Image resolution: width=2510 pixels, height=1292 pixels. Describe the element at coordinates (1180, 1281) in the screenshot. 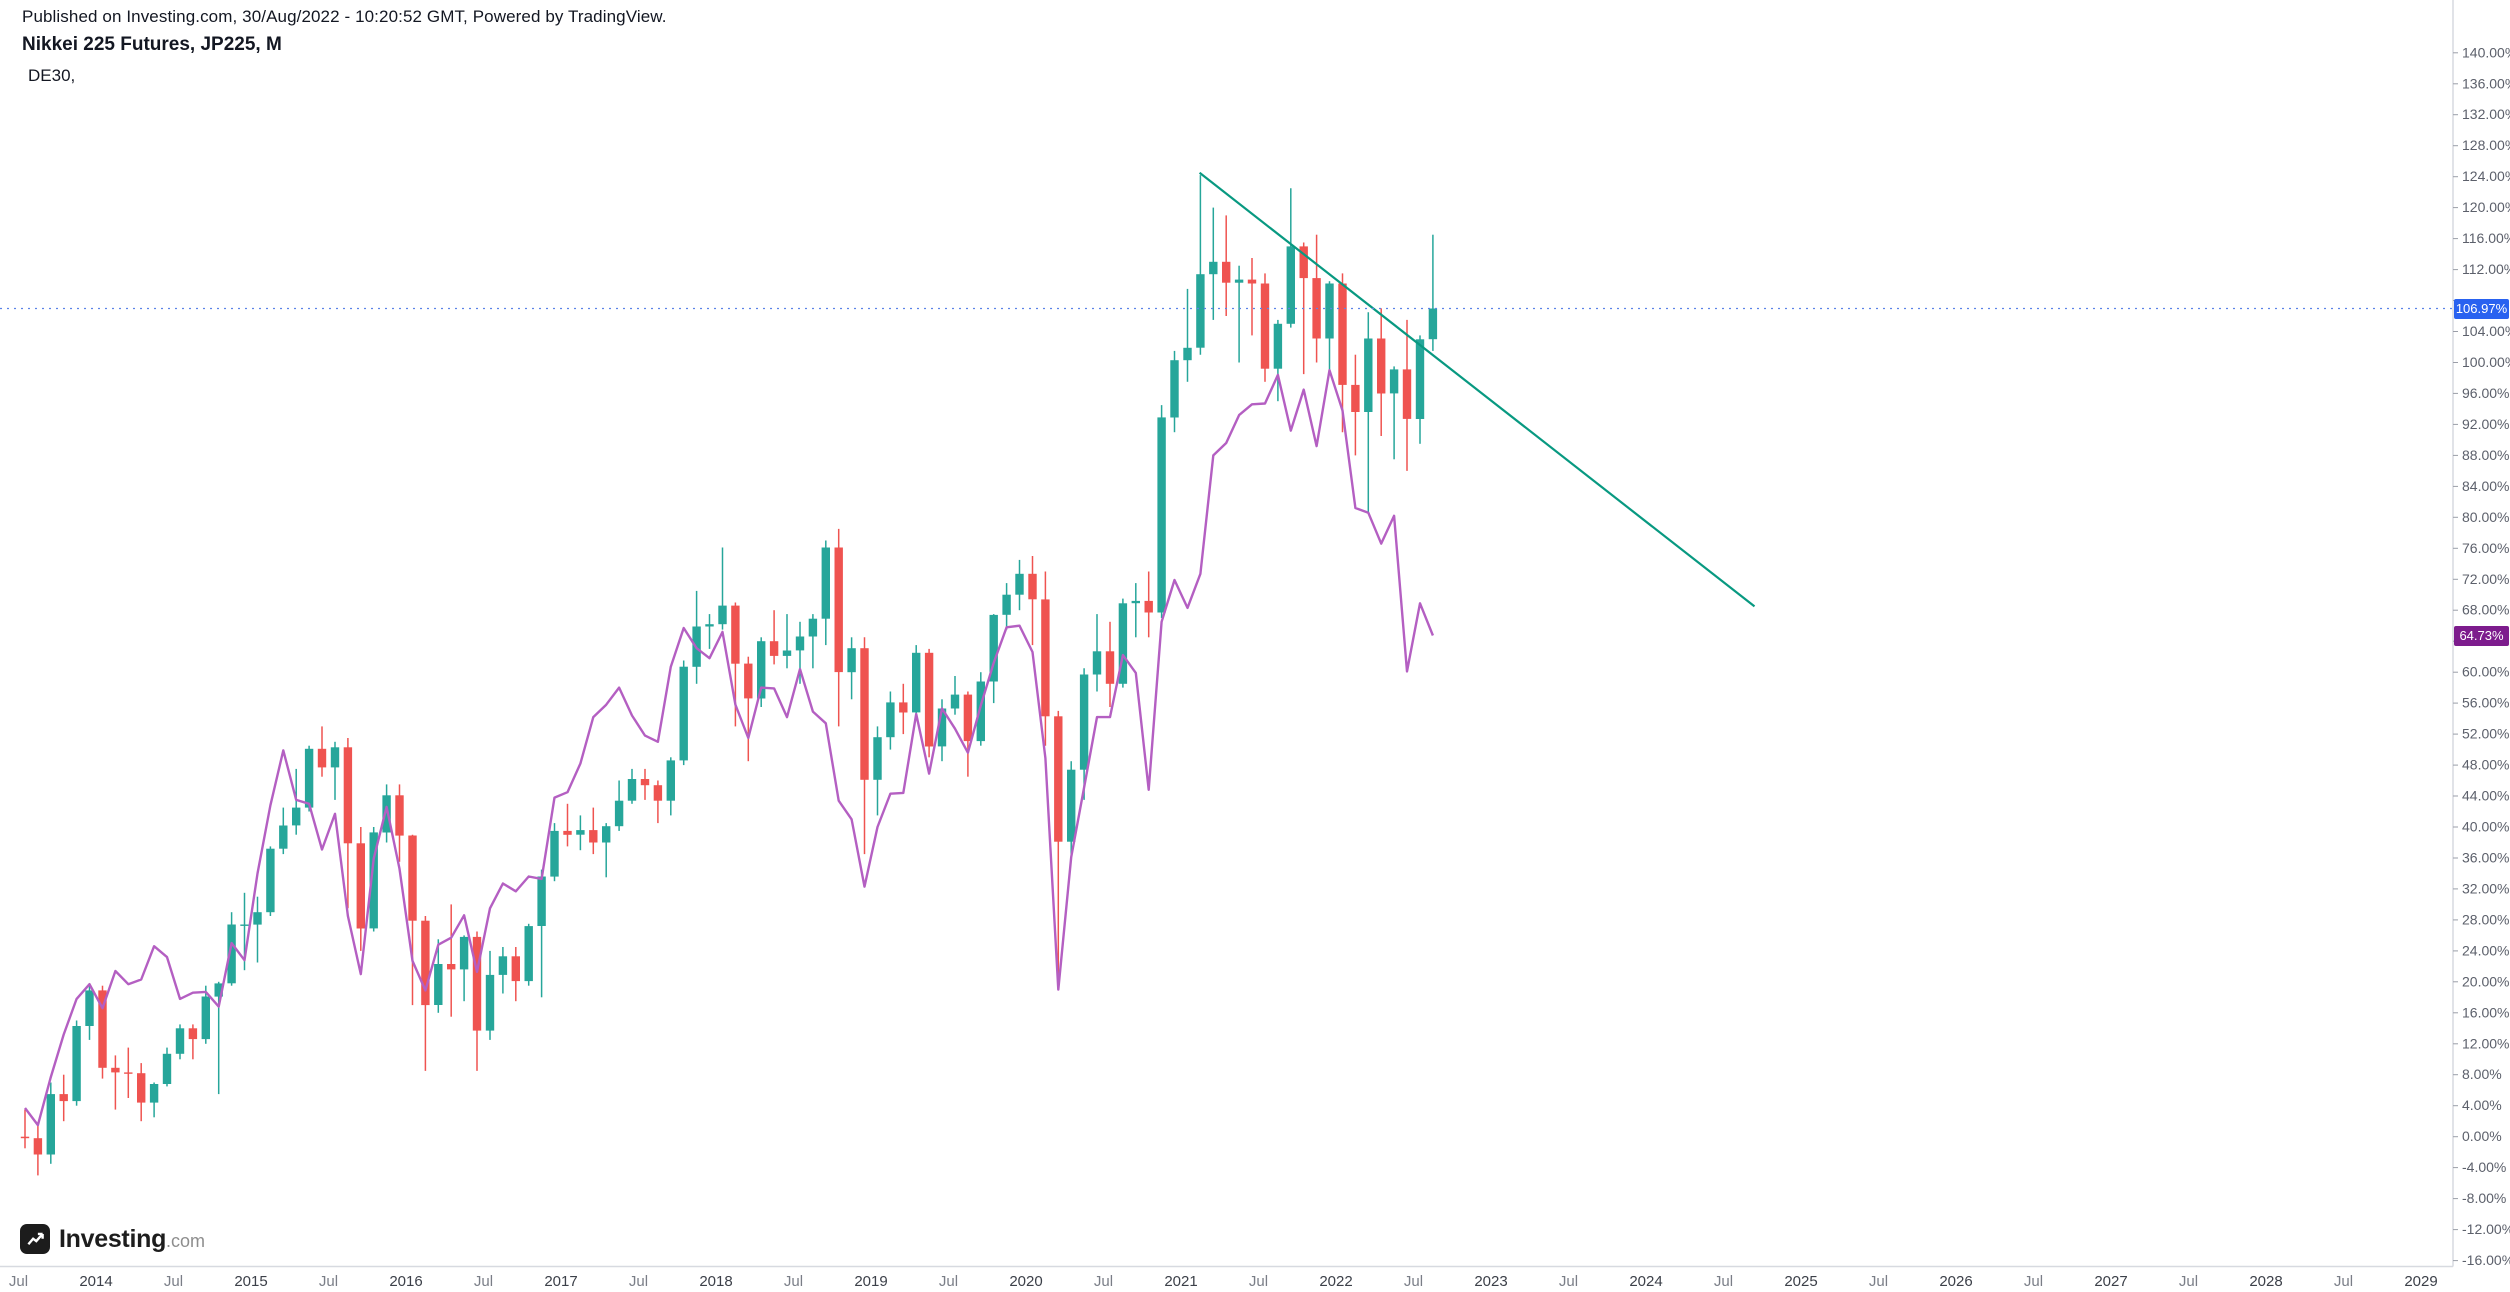

I see `x-axis-label-year: 2021` at that location.